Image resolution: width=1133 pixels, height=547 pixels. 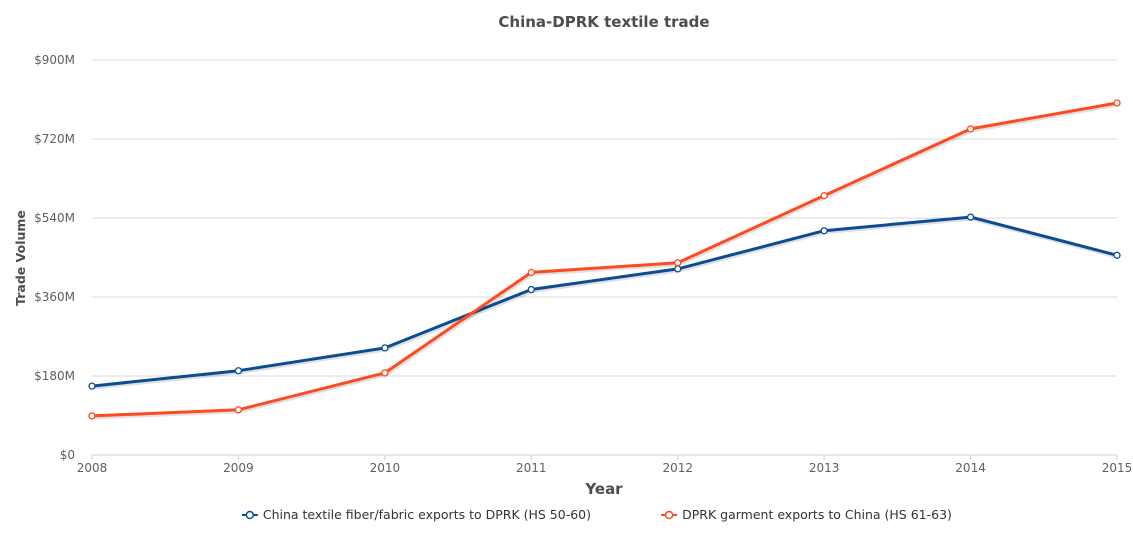 I want to click on y-axis-ticks: $0 $180M $360M $540M $720M $900M, so click(x=54, y=257).